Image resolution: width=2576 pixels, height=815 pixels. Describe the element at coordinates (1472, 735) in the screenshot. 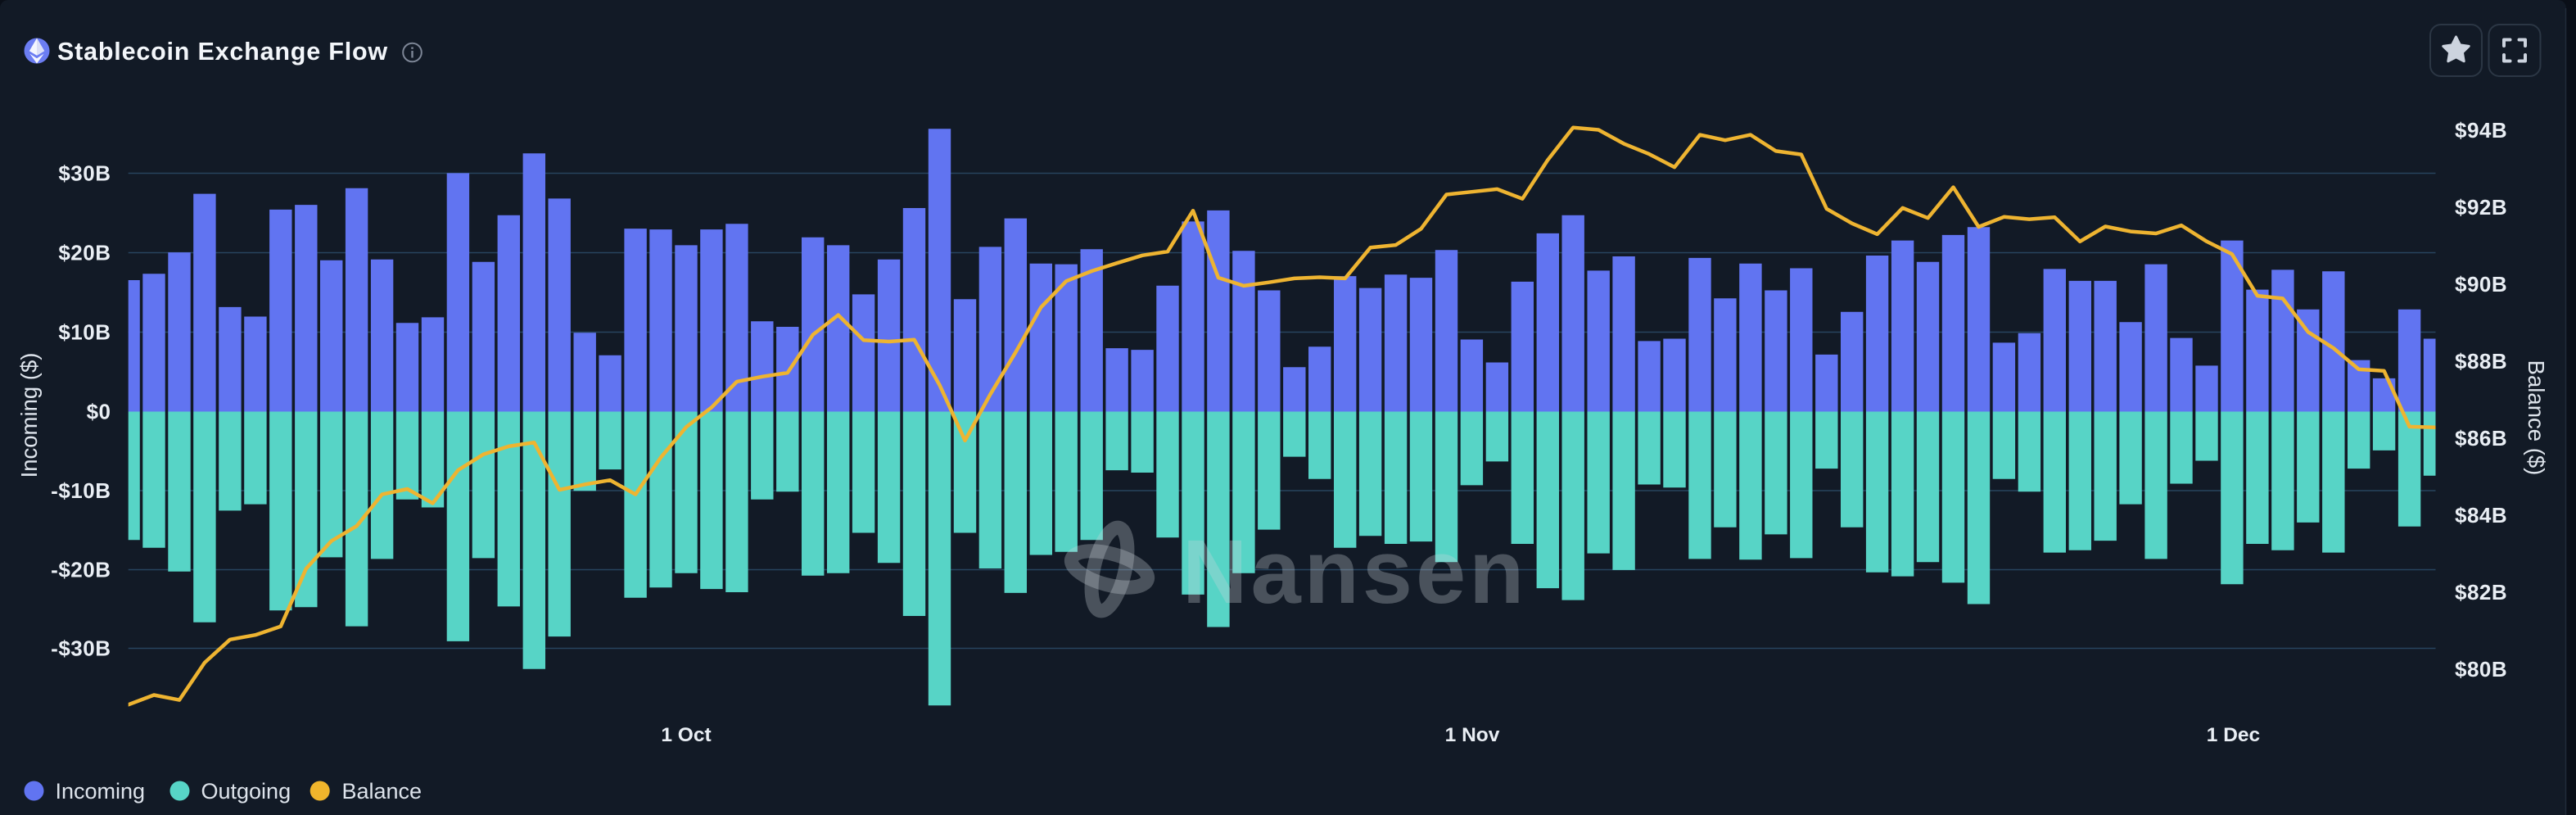

I see `svg-text: 1 Nov` at that location.